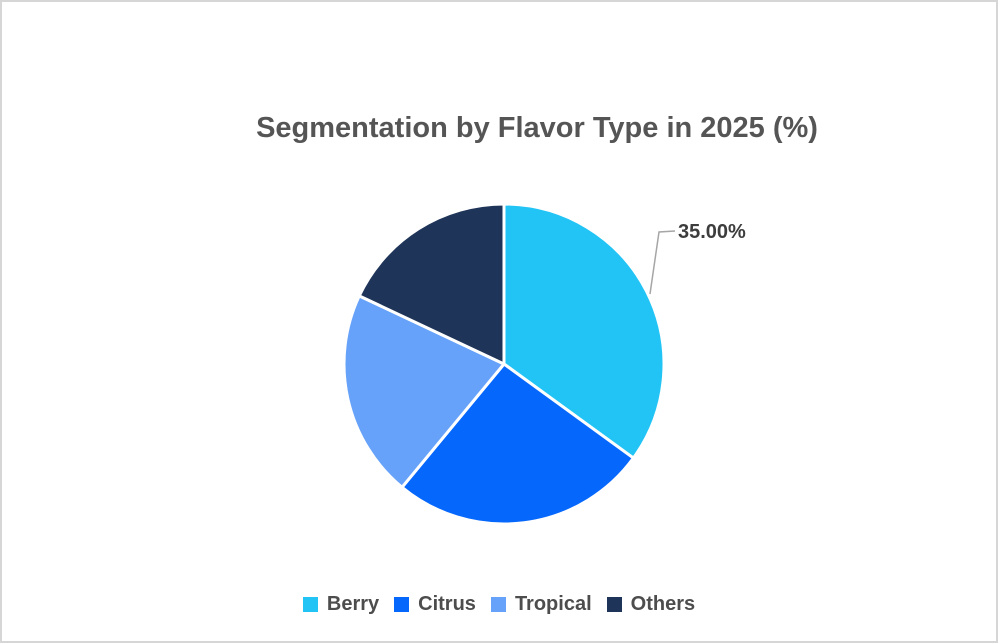 The image size is (998, 643). I want to click on pie-slice-others, so click(431, 284).